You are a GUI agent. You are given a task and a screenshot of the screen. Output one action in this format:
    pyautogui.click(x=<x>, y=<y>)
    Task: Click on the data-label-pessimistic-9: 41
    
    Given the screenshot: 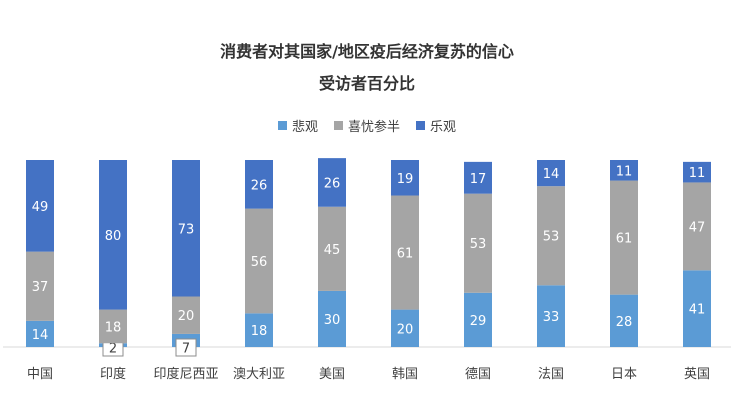 What is the action you would take?
    pyautogui.click(x=697, y=310)
    